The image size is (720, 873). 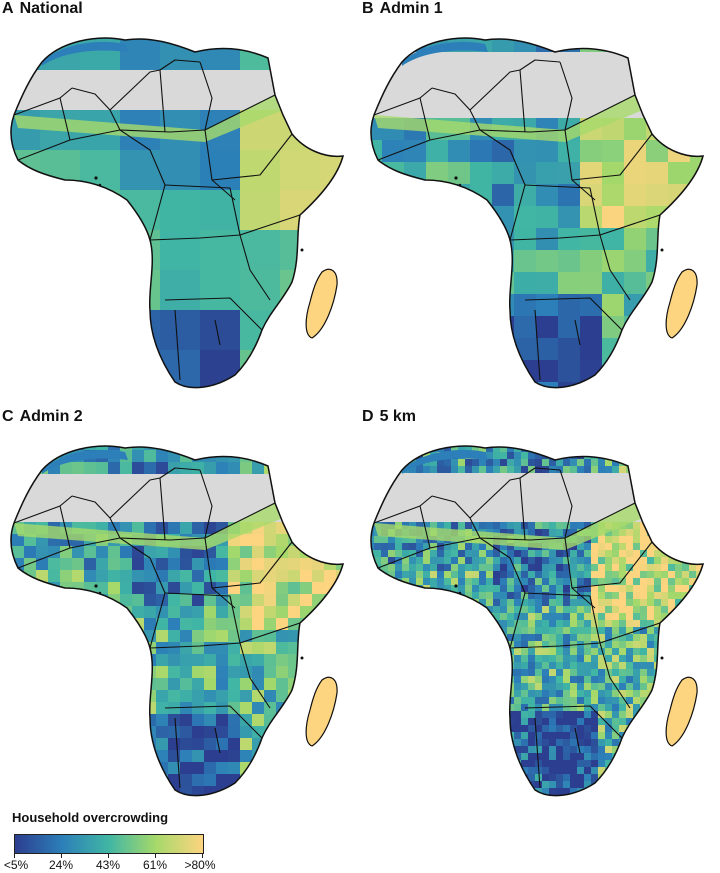 What do you see at coordinates (90, 817) in the screenshot?
I see `legend-title: Household overcrowding` at bounding box center [90, 817].